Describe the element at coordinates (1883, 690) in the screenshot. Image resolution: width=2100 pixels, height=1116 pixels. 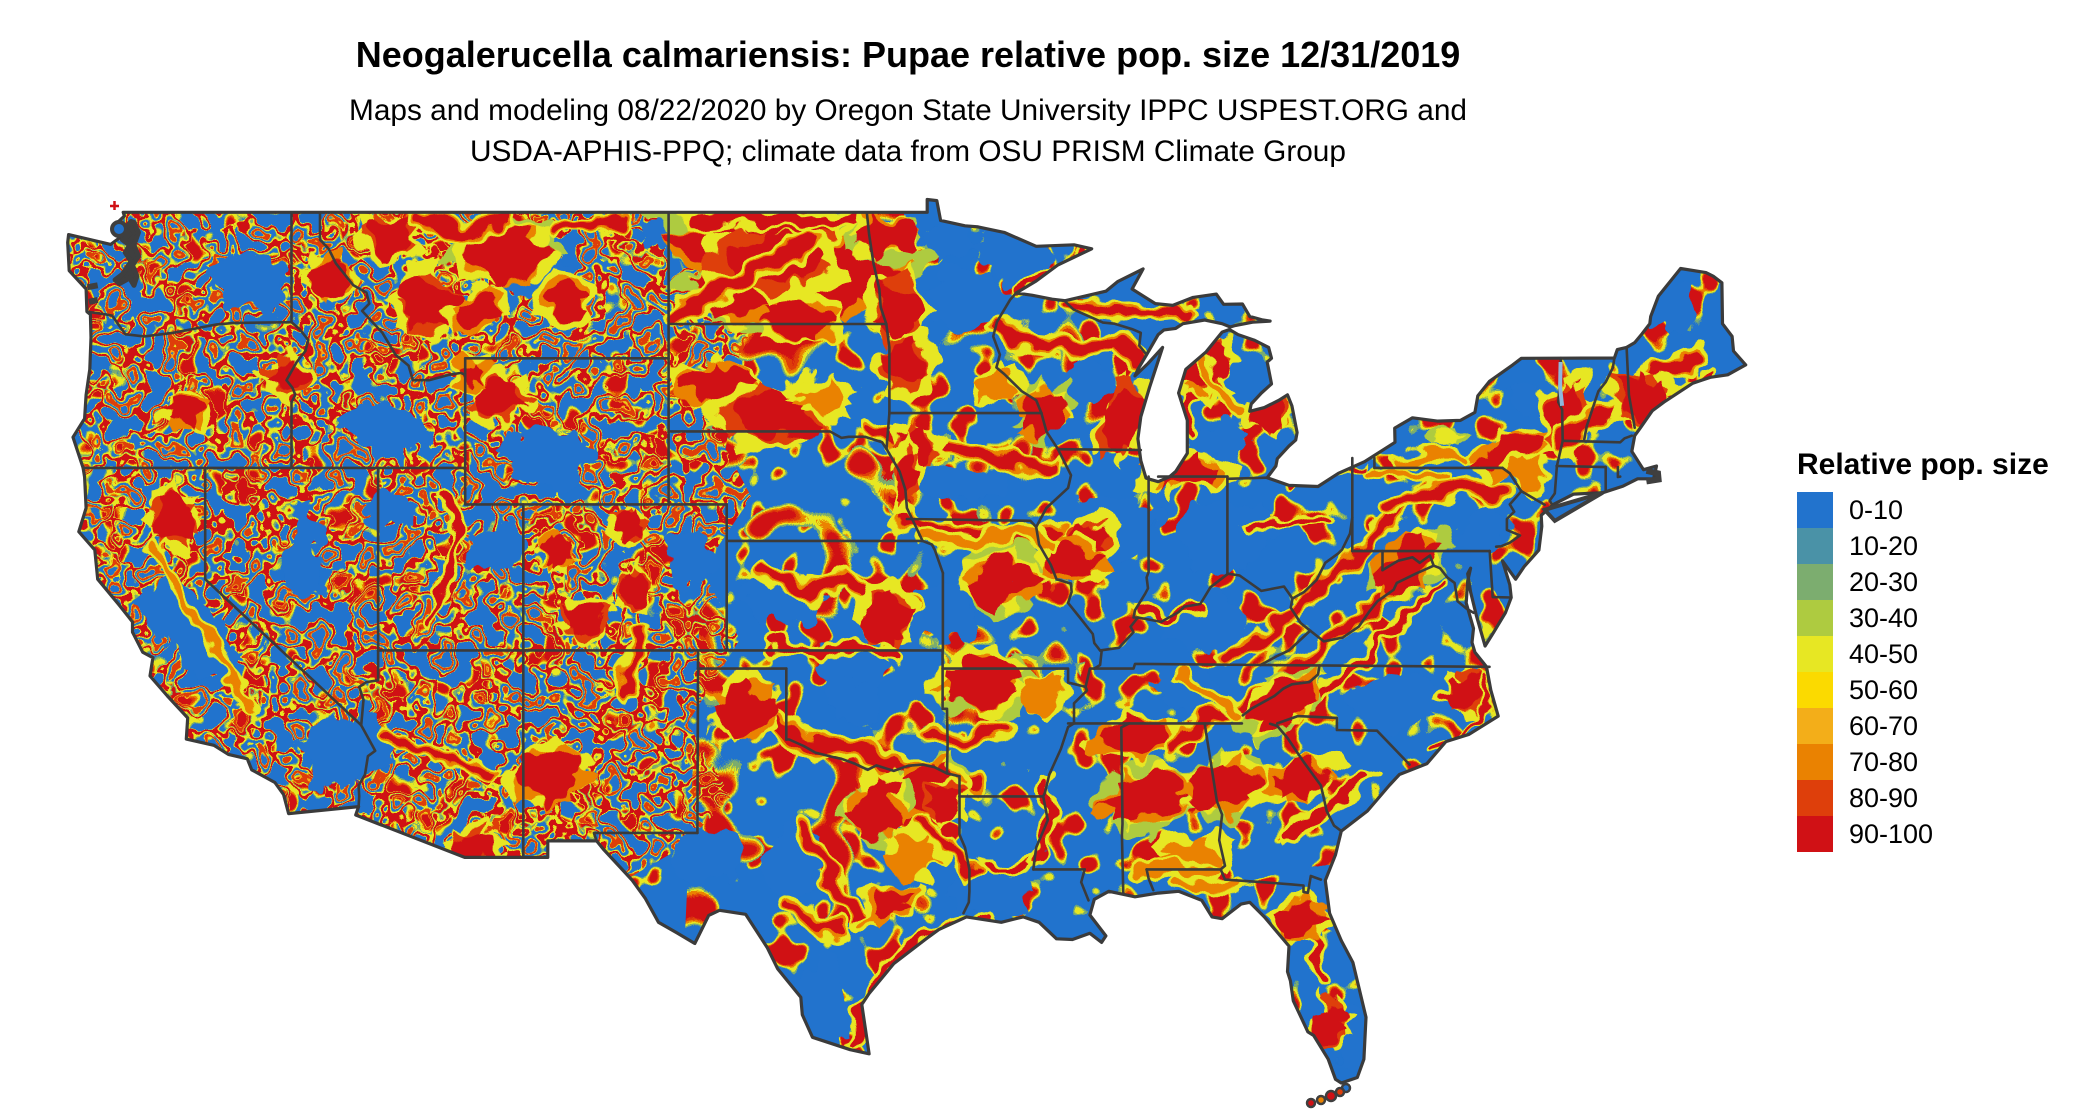
I see `svg-text: 50-60` at that location.